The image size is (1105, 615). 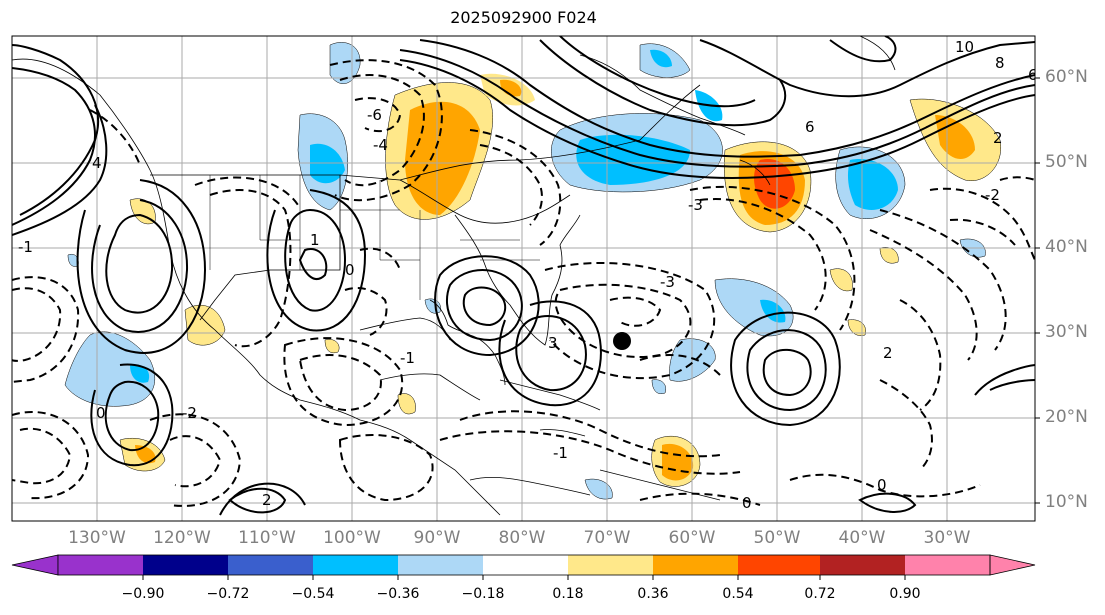 I want to click on contour-label: 1, so click(x=315, y=240).